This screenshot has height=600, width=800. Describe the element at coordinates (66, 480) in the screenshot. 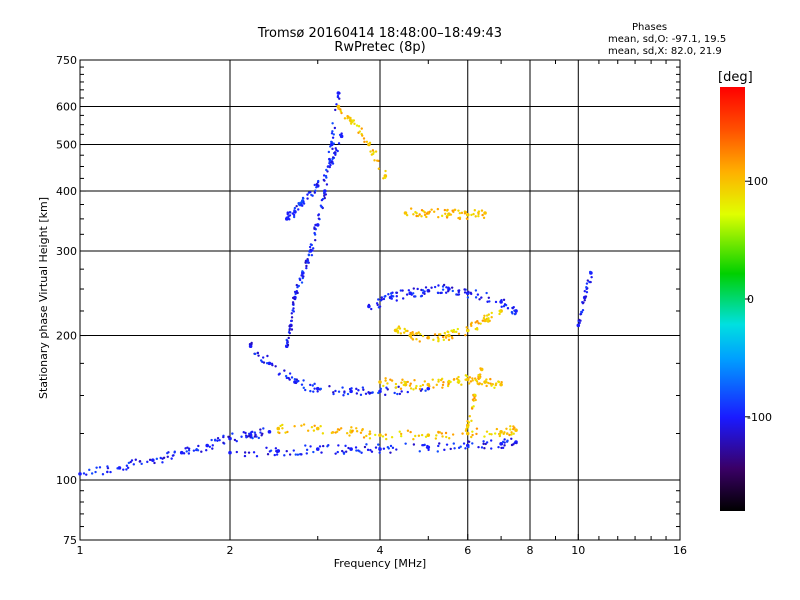

I see `y-tick-label: 100` at that location.